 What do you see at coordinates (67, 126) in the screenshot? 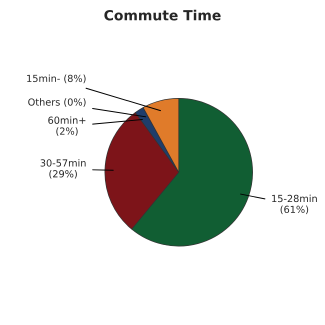
I see `slice-label: 60min+ (2%)` at bounding box center [67, 126].